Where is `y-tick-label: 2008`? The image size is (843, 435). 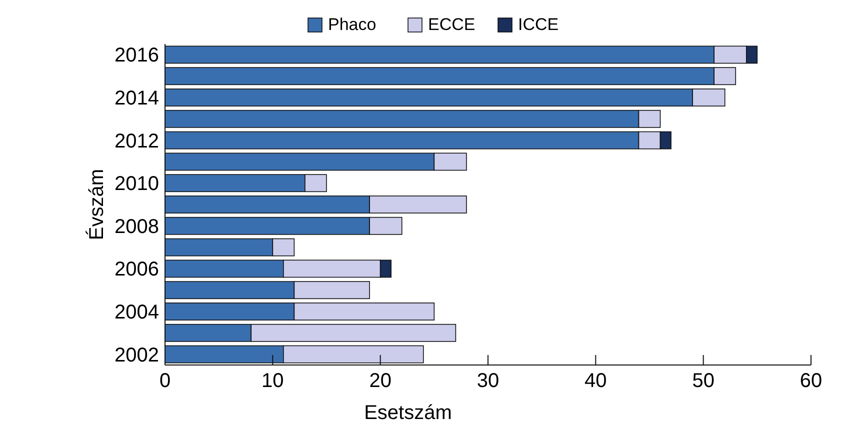
y-tick-label: 2008 is located at coordinates (136, 227).